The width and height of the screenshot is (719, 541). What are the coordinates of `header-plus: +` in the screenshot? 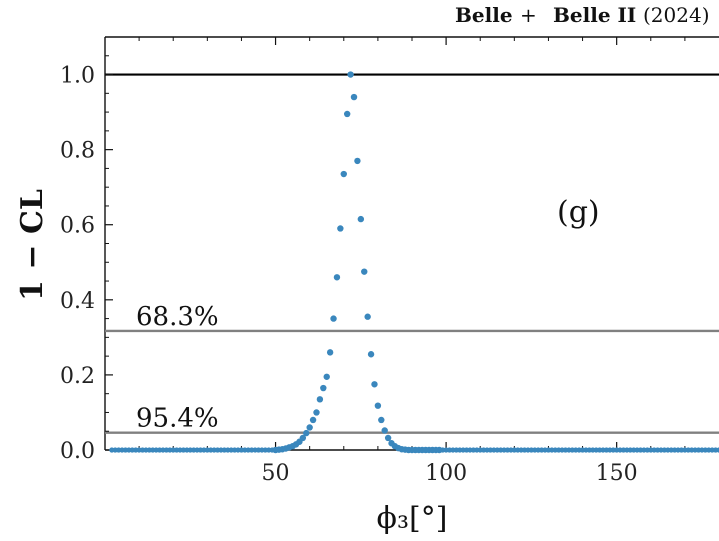 It's located at (528, 15).